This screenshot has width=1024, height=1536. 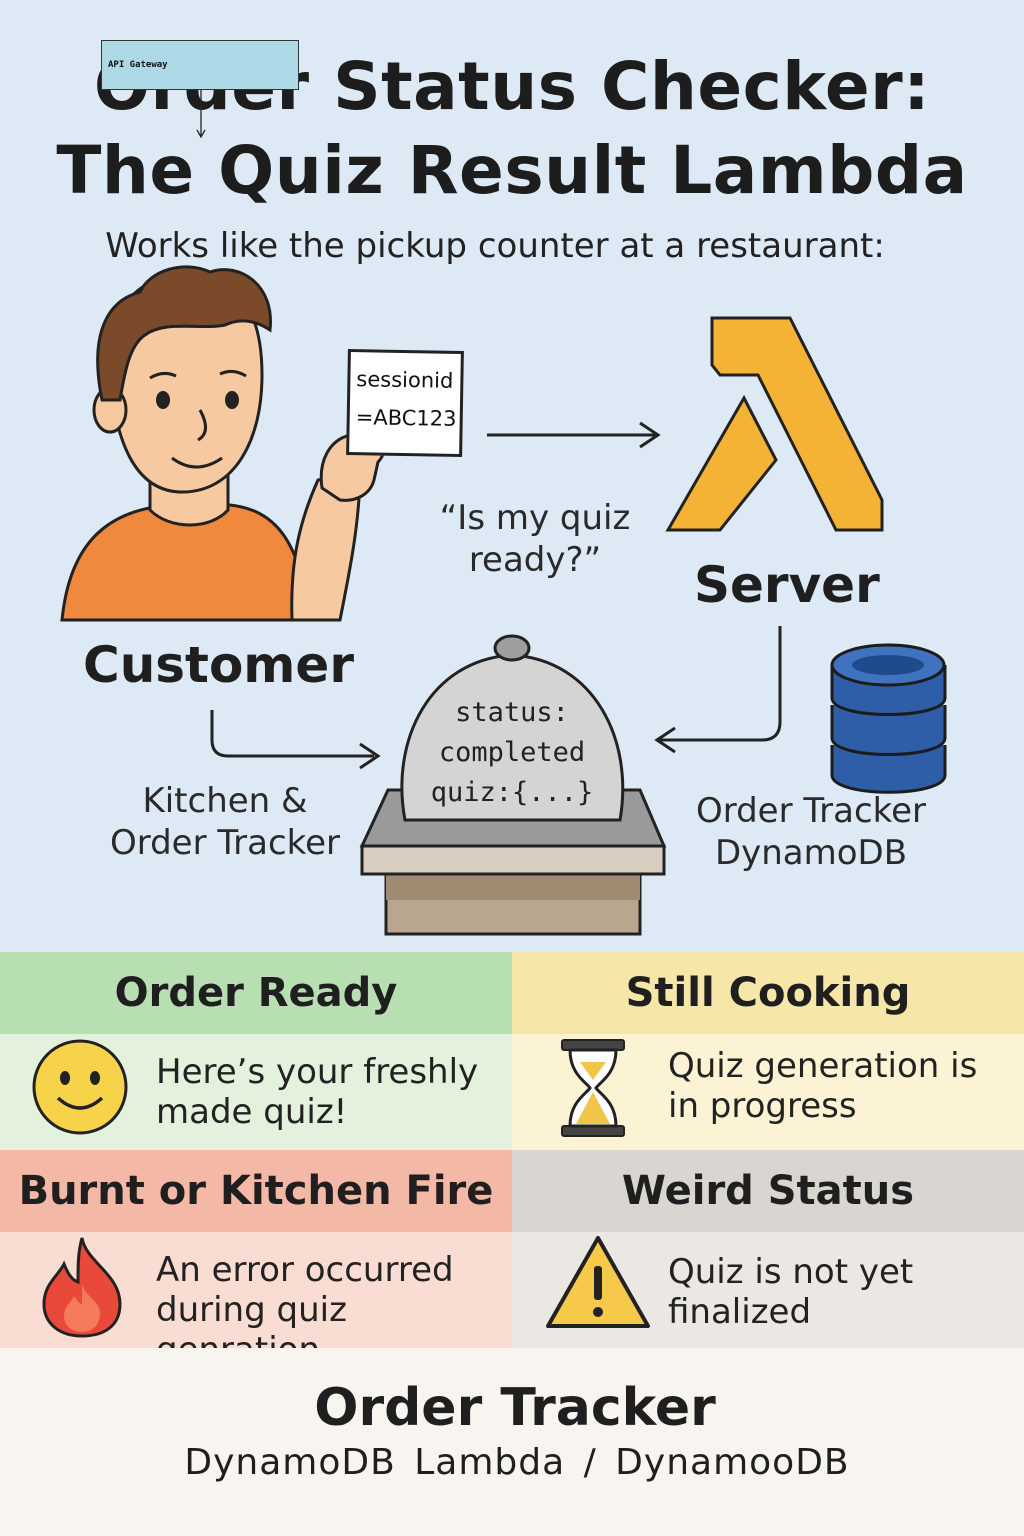 I want to click on down-arrow-icon, so click(x=201, y=114).